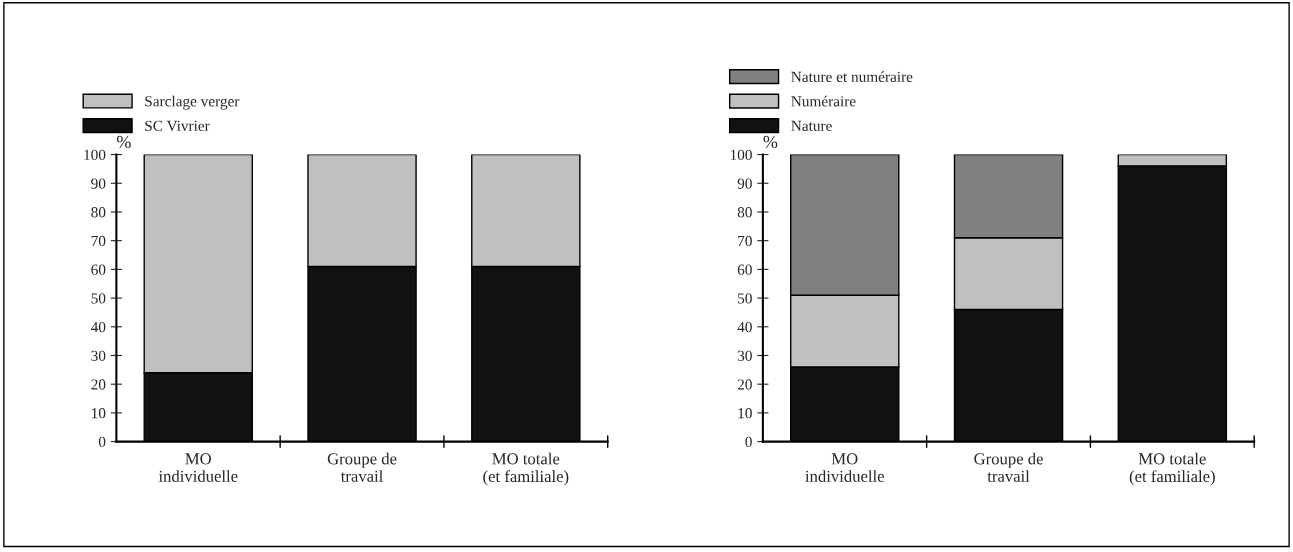 The height and width of the screenshot is (552, 1293). What do you see at coordinates (811, 125) in the screenshot?
I see `legend-label: Nature` at bounding box center [811, 125].